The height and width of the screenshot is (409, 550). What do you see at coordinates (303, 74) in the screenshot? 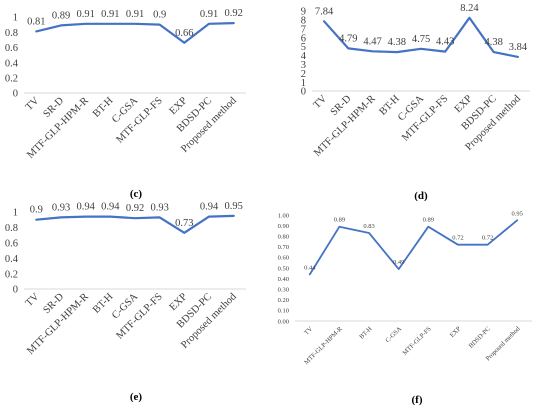
I see `y-tick-label: 2` at bounding box center [303, 74].